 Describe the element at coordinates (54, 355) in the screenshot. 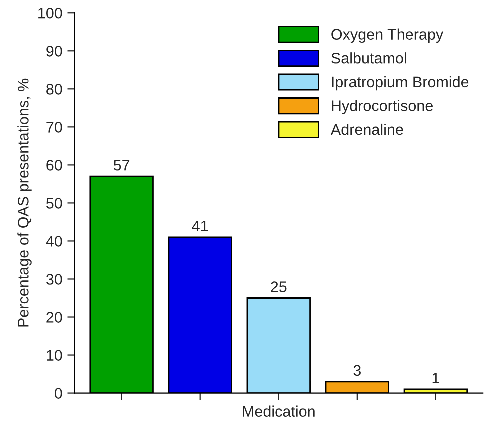

I see `y-tick-label: 10` at that location.